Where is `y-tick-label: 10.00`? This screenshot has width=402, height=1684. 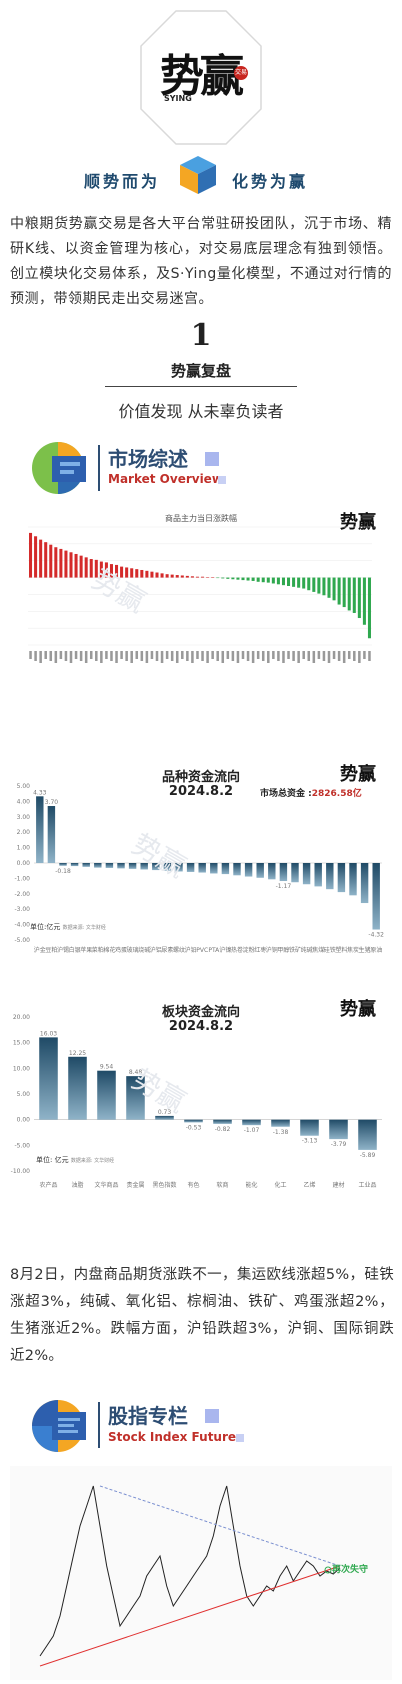
y-tick-label: 10.00 is located at coordinates (21, 1068).